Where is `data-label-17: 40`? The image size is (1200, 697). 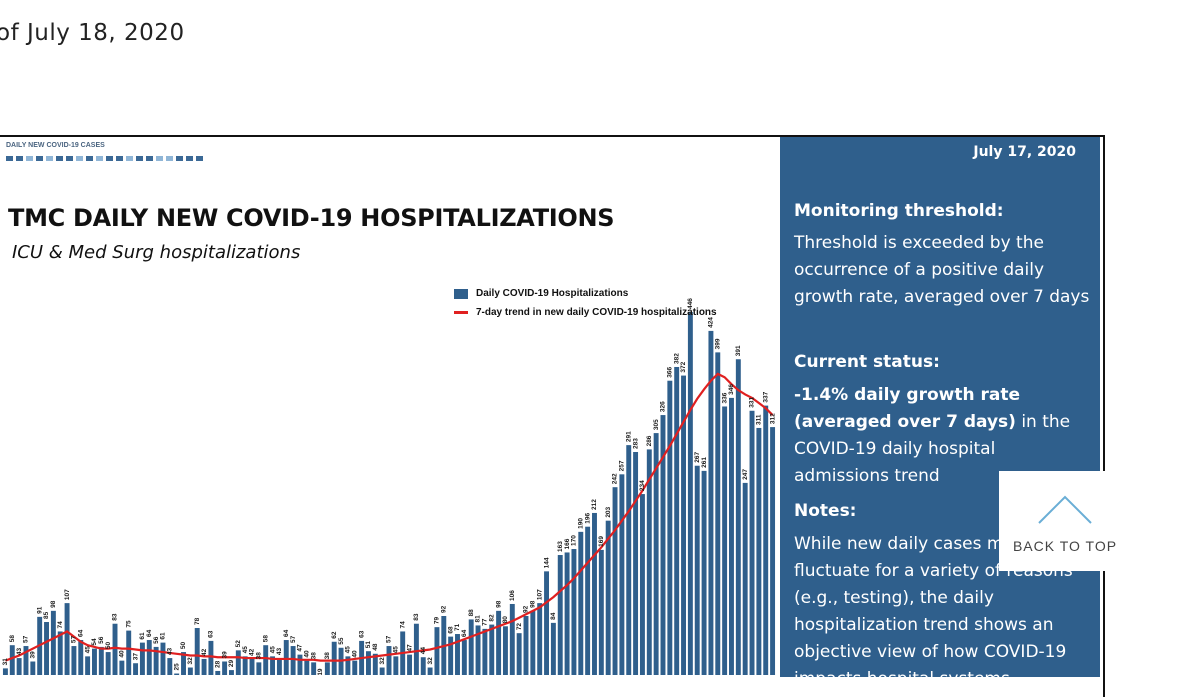 data-label-17: 40 is located at coordinates (122, 654).